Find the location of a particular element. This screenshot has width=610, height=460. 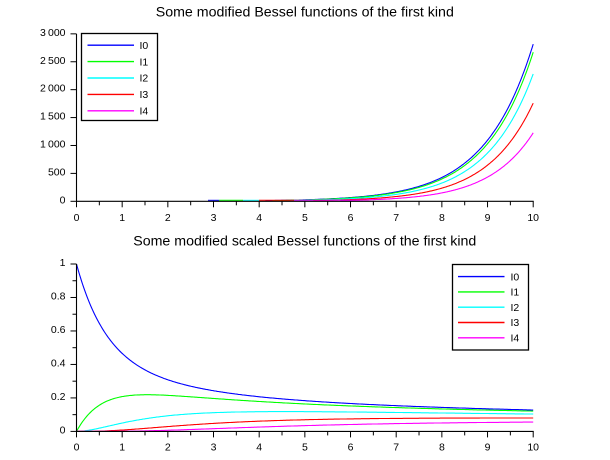

svg-text: 0.8 is located at coordinates (58, 297).